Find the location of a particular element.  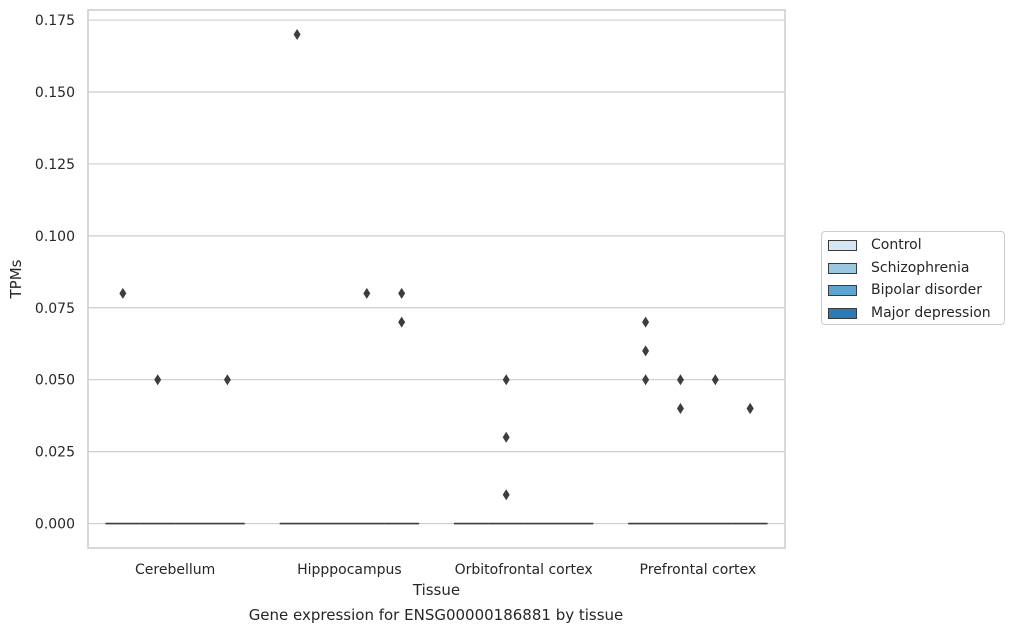

y-tick-label: 0.150 is located at coordinates (55, 93).